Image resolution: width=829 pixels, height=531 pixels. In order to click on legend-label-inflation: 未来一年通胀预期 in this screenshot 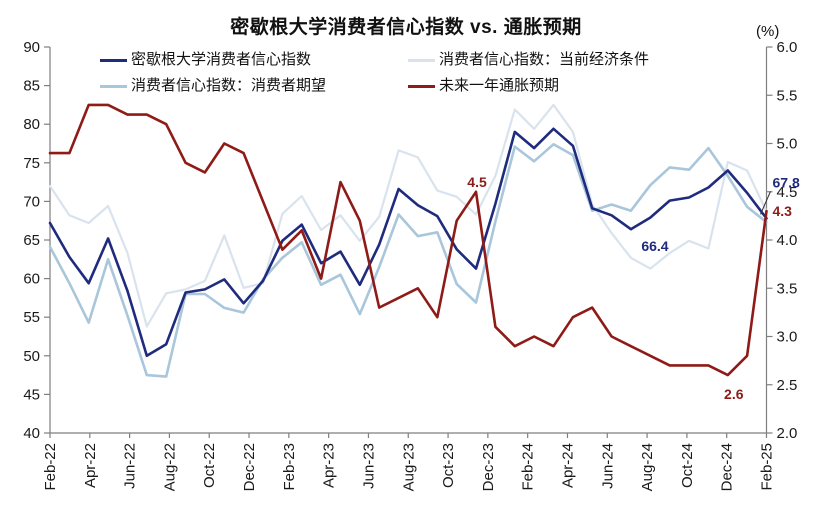, I will do `click(499, 85)`.